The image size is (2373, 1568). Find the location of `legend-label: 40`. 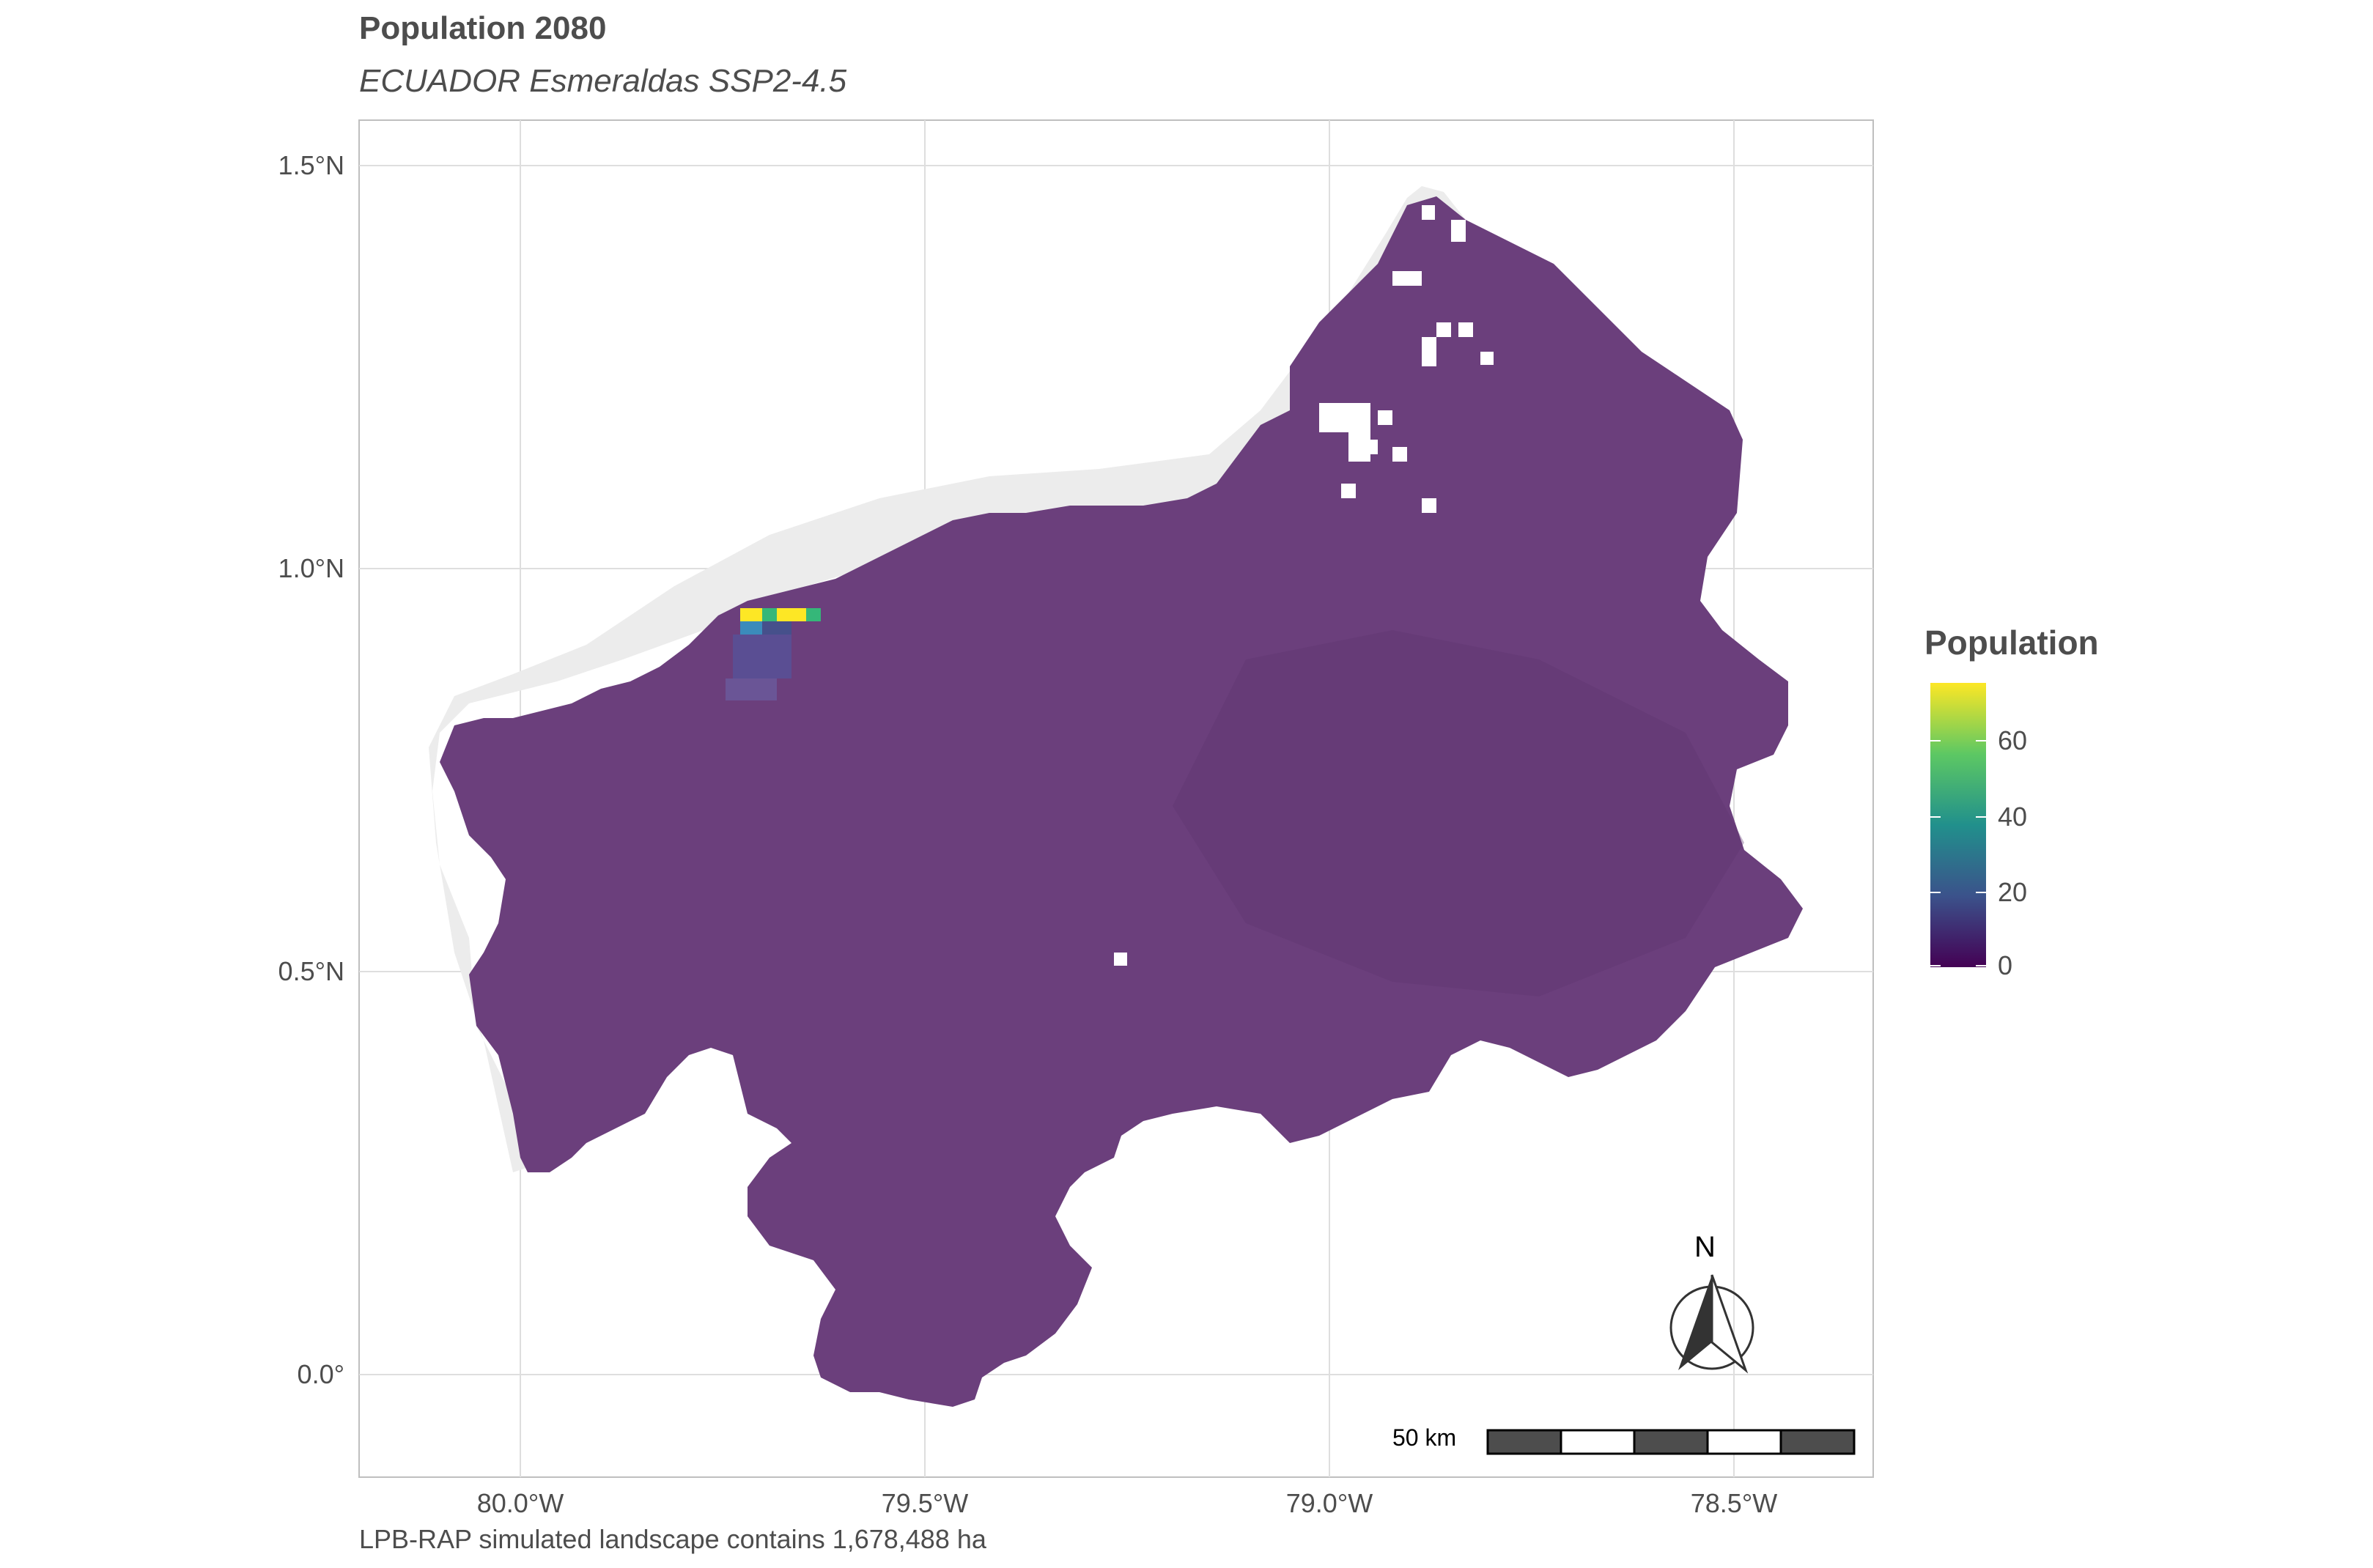

legend-label: 40 is located at coordinates (2013, 817).